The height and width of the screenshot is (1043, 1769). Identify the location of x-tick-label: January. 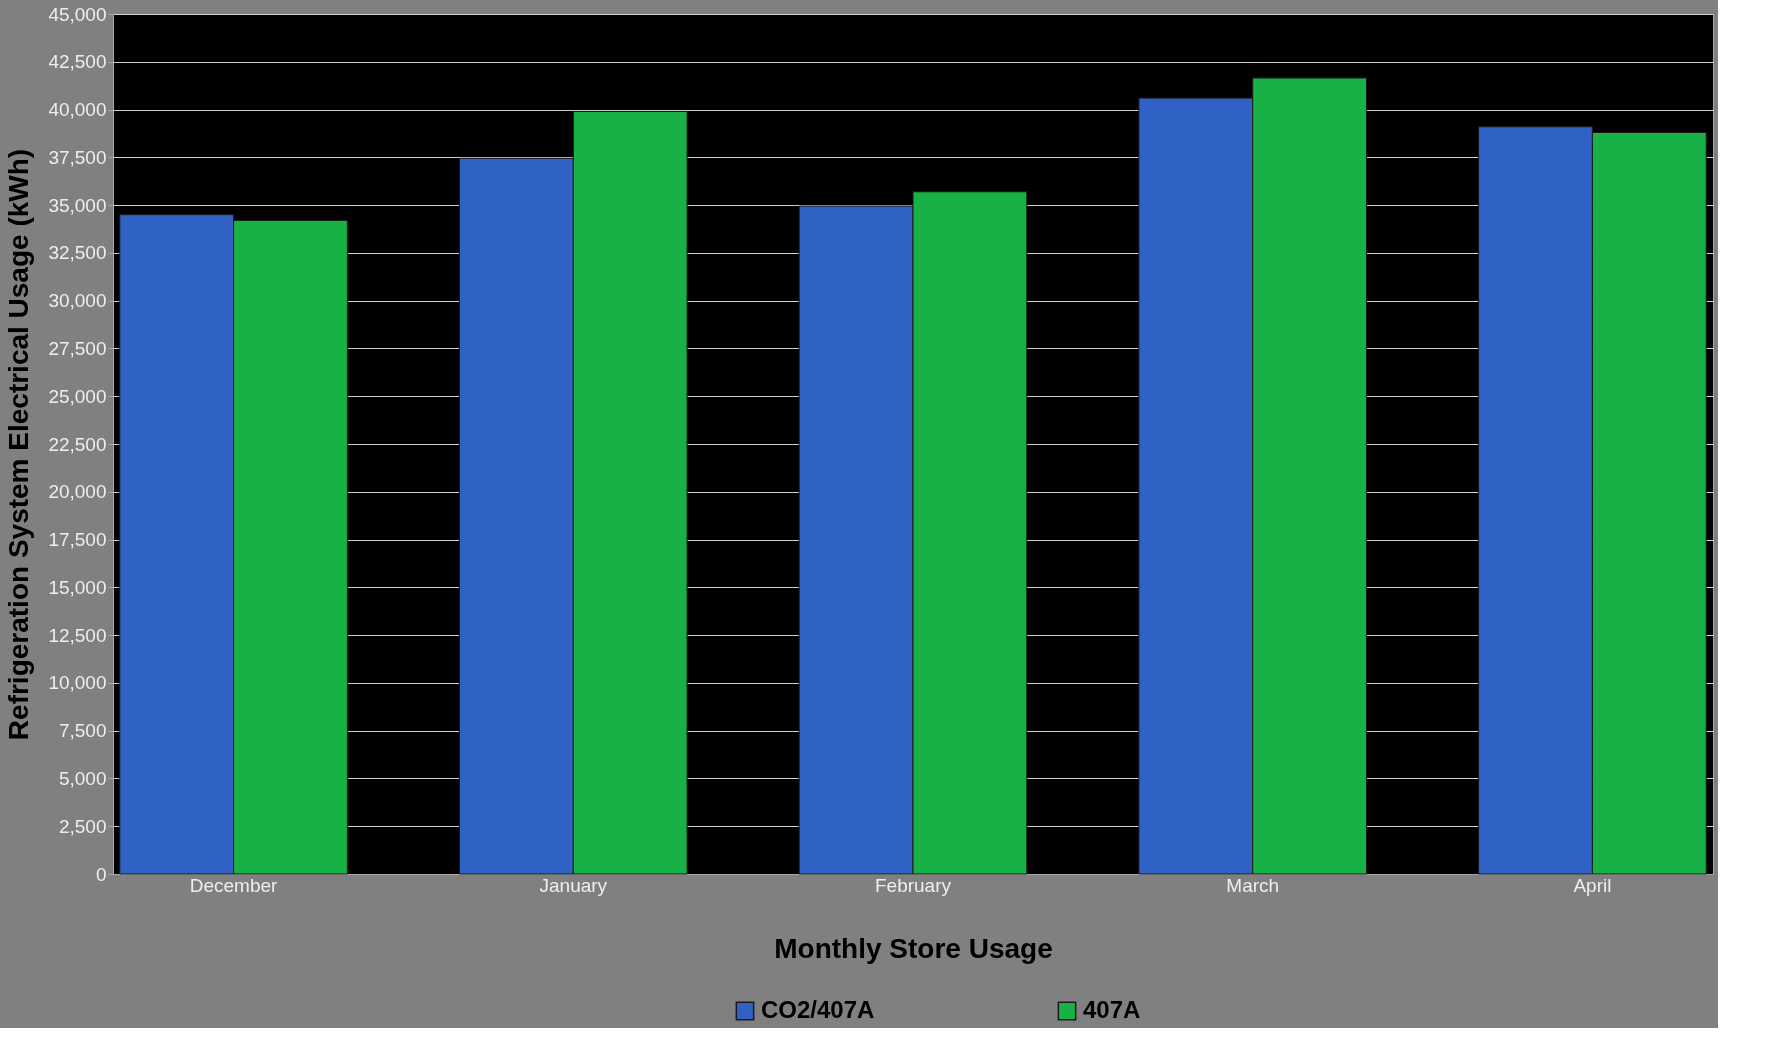
(573, 885).